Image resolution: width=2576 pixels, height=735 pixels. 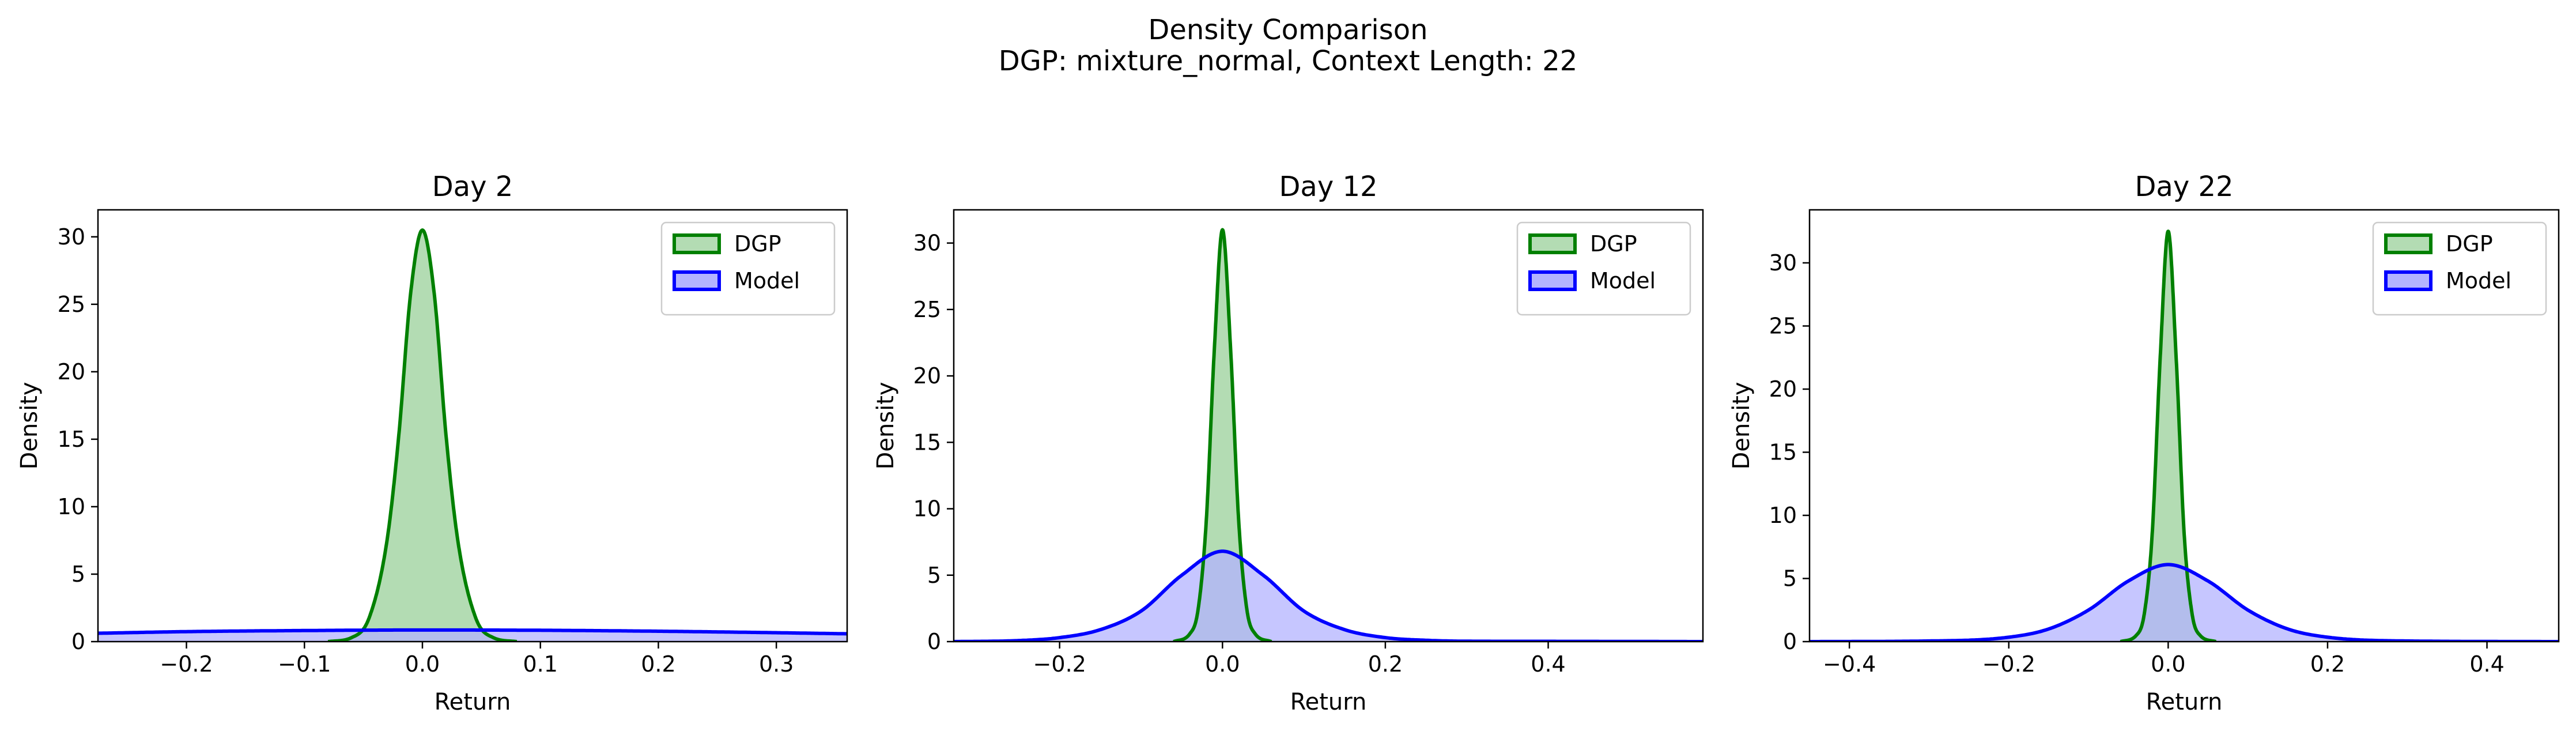 What do you see at coordinates (1849, 664) in the screenshot?
I see `x-tick-label: −0.4` at bounding box center [1849, 664].